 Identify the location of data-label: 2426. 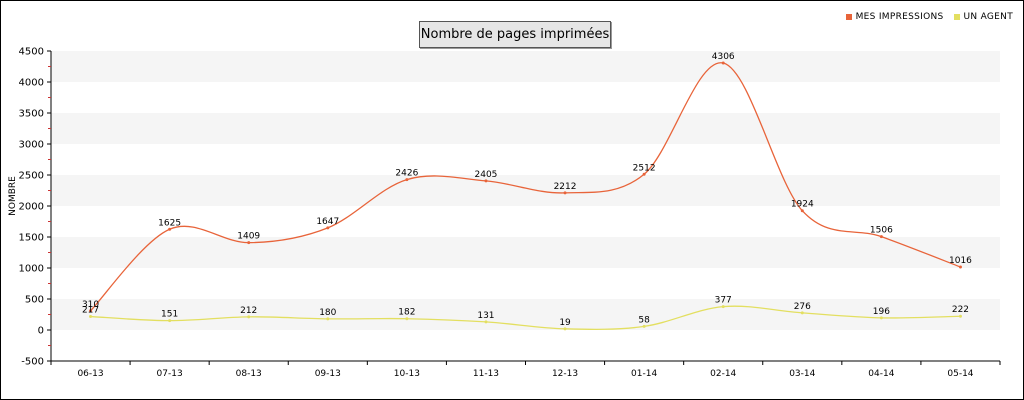
(406, 174).